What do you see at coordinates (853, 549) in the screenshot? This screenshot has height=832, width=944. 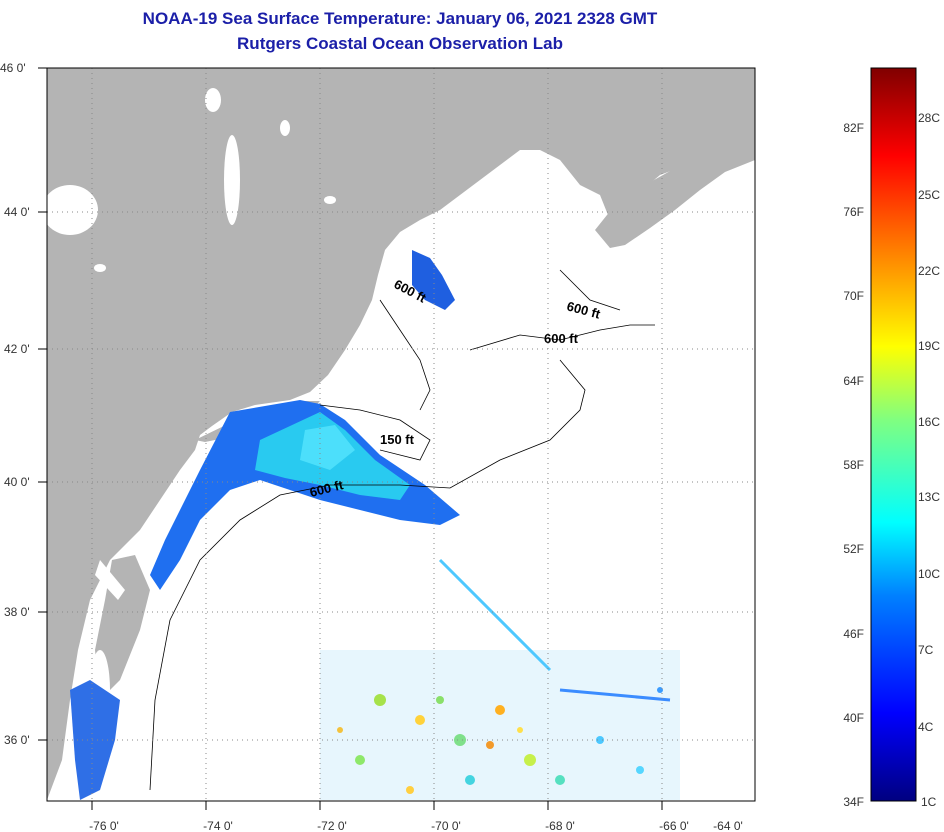 I see `colorbar-f-label: 52F` at bounding box center [853, 549].